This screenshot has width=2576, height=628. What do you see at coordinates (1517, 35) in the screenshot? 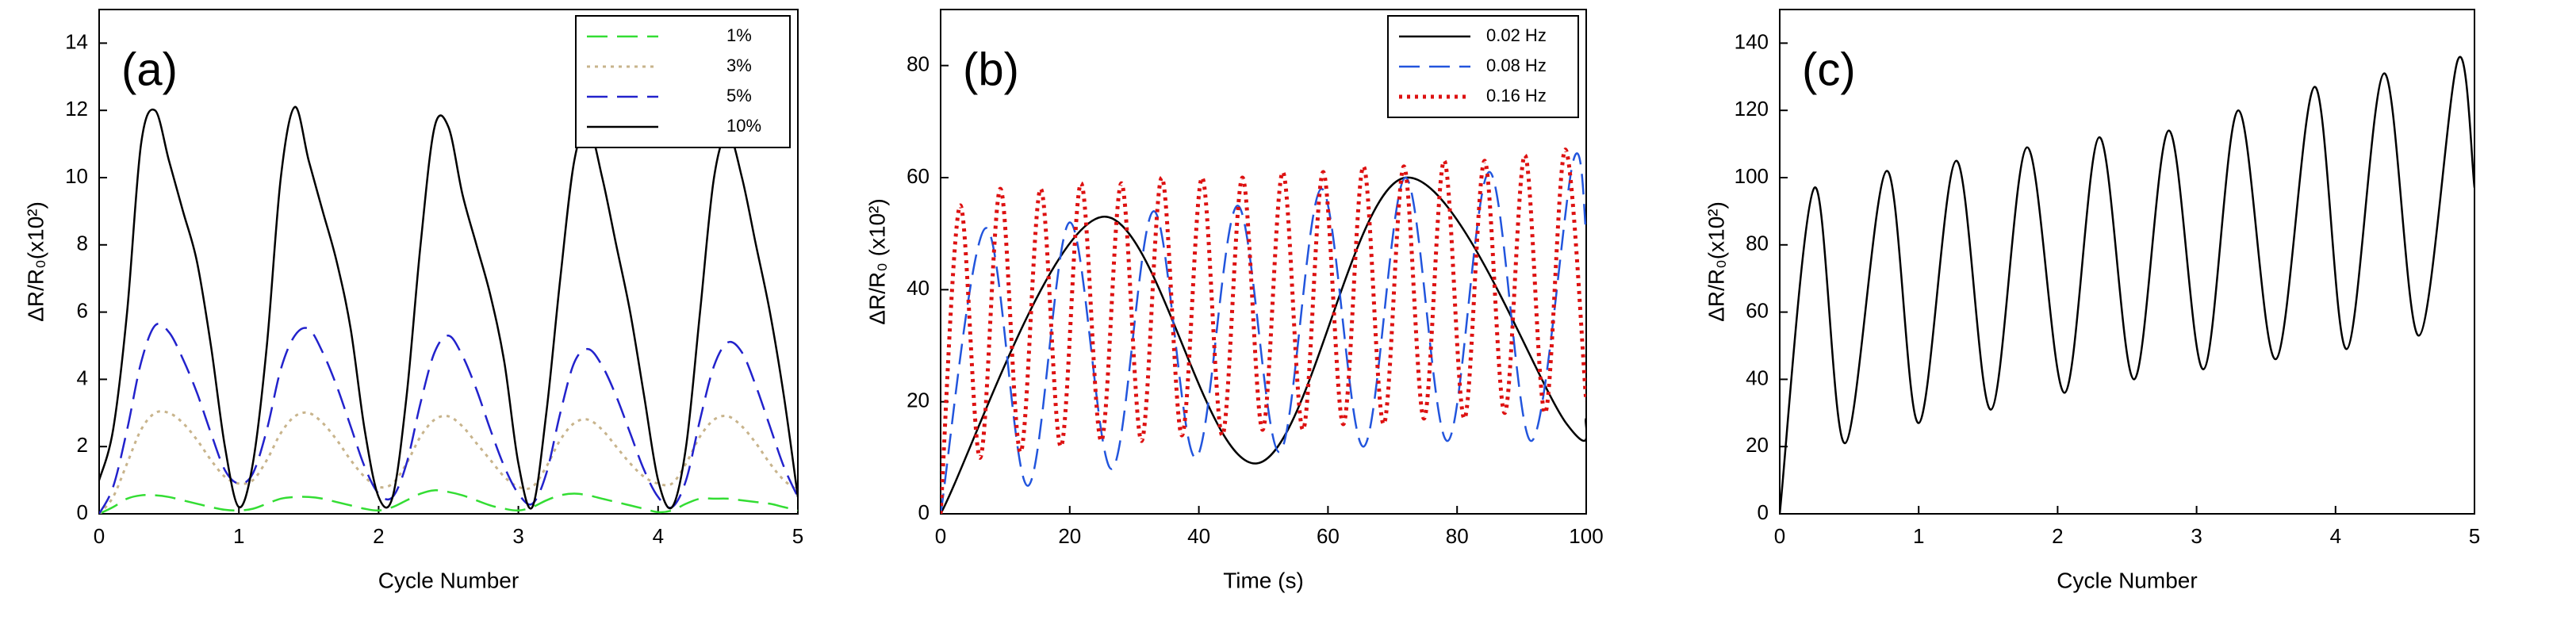
I see `legend-label: 0.02 Hz` at bounding box center [1517, 35].